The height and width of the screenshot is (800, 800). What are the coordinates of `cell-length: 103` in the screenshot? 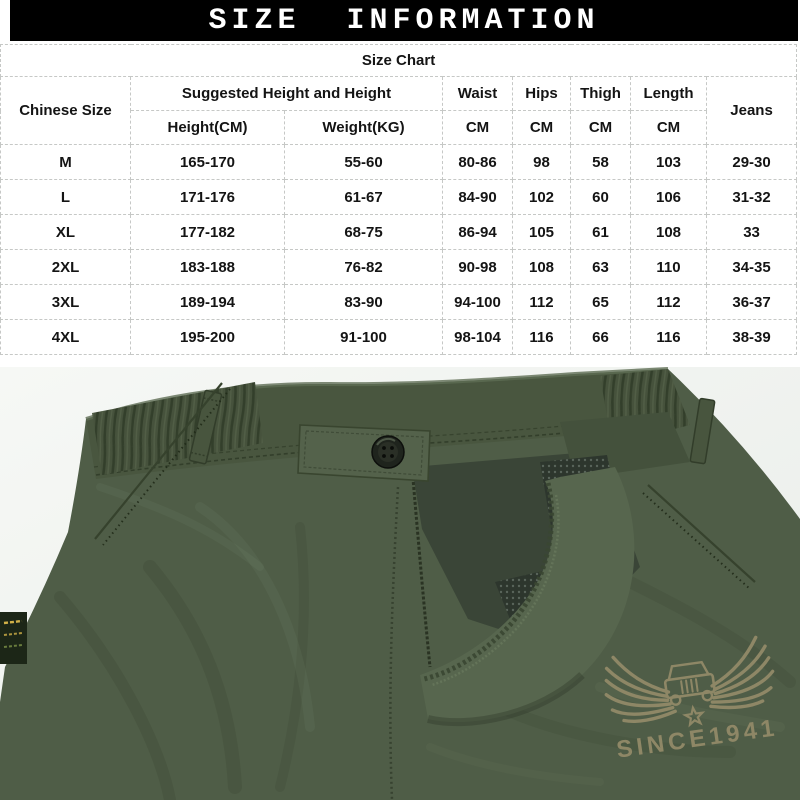 It's located at (668, 162).